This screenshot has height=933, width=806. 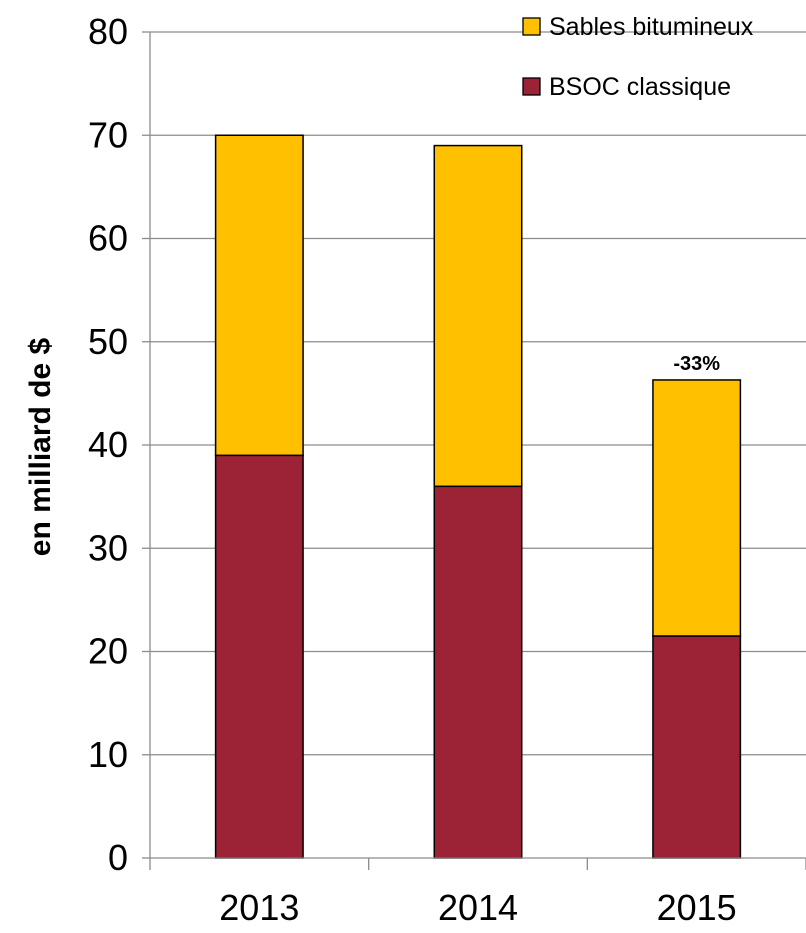 What do you see at coordinates (108, 341) in the screenshot?
I see `y-tick-label: 50` at bounding box center [108, 341].